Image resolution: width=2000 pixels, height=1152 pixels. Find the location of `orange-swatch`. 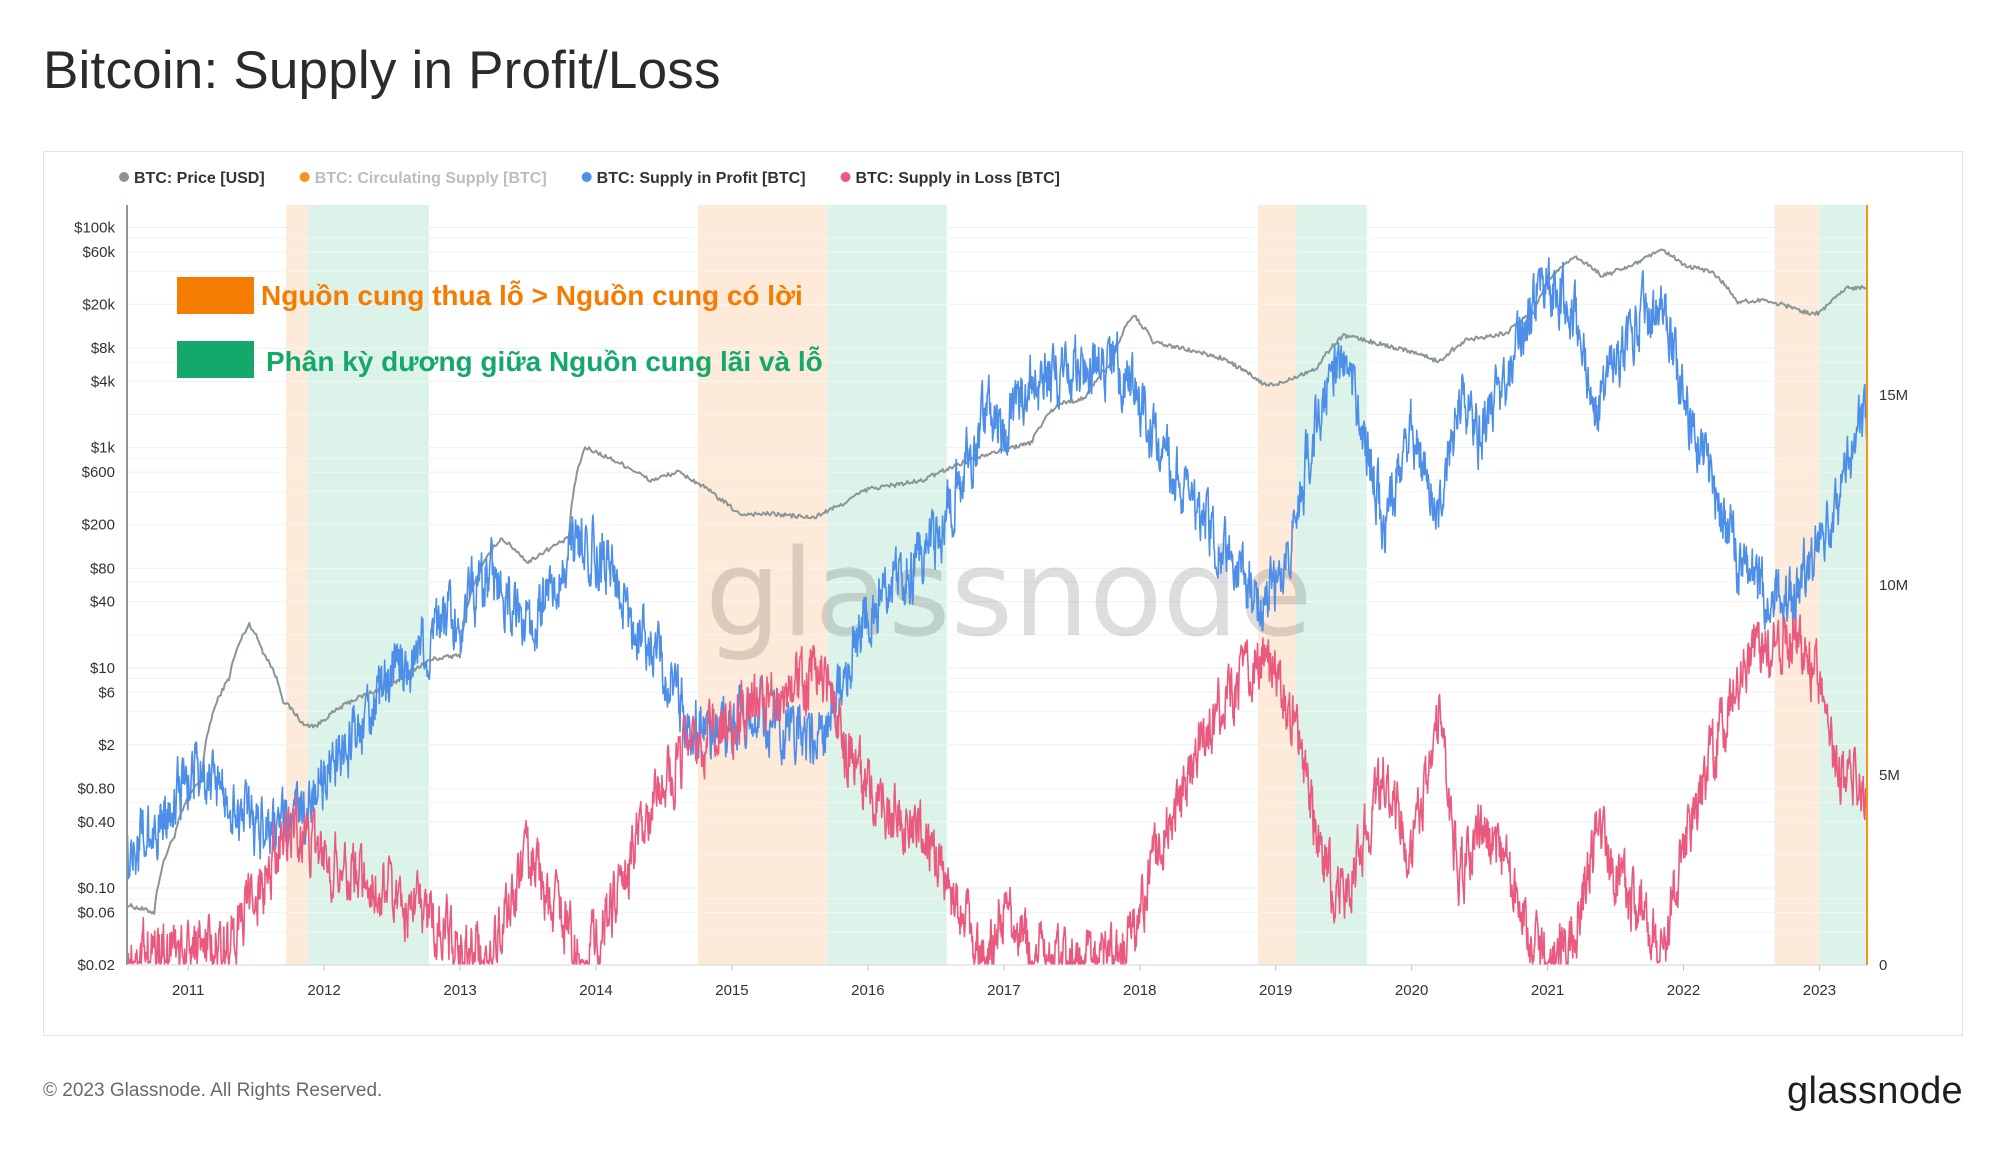

orange-swatch is located at coordinates (215, 295).